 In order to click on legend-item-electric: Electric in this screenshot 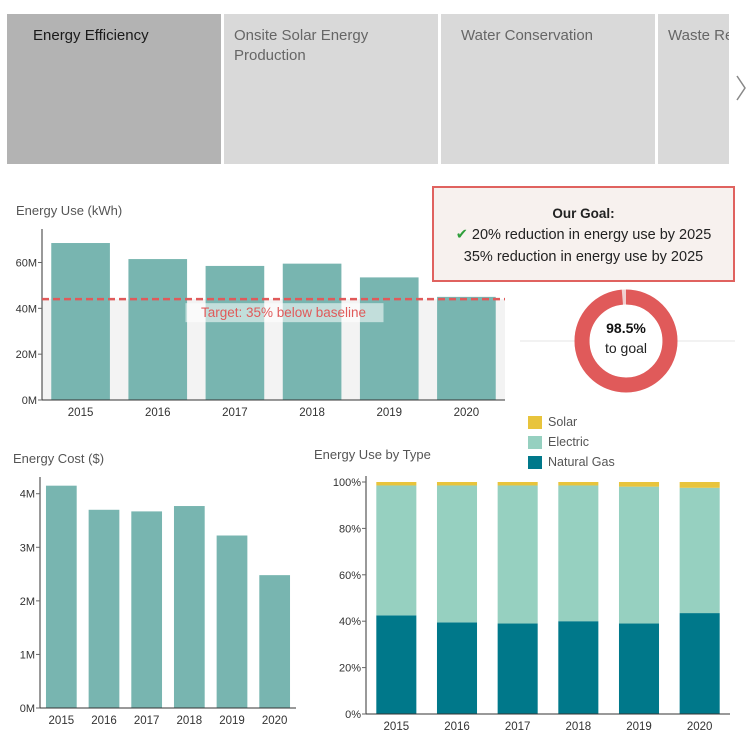, I will do `click(571, 444)`.